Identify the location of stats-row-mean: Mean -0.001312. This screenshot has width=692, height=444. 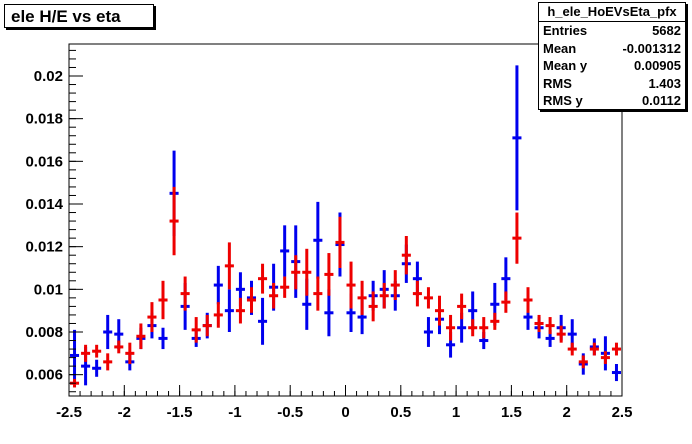
(612, 49).